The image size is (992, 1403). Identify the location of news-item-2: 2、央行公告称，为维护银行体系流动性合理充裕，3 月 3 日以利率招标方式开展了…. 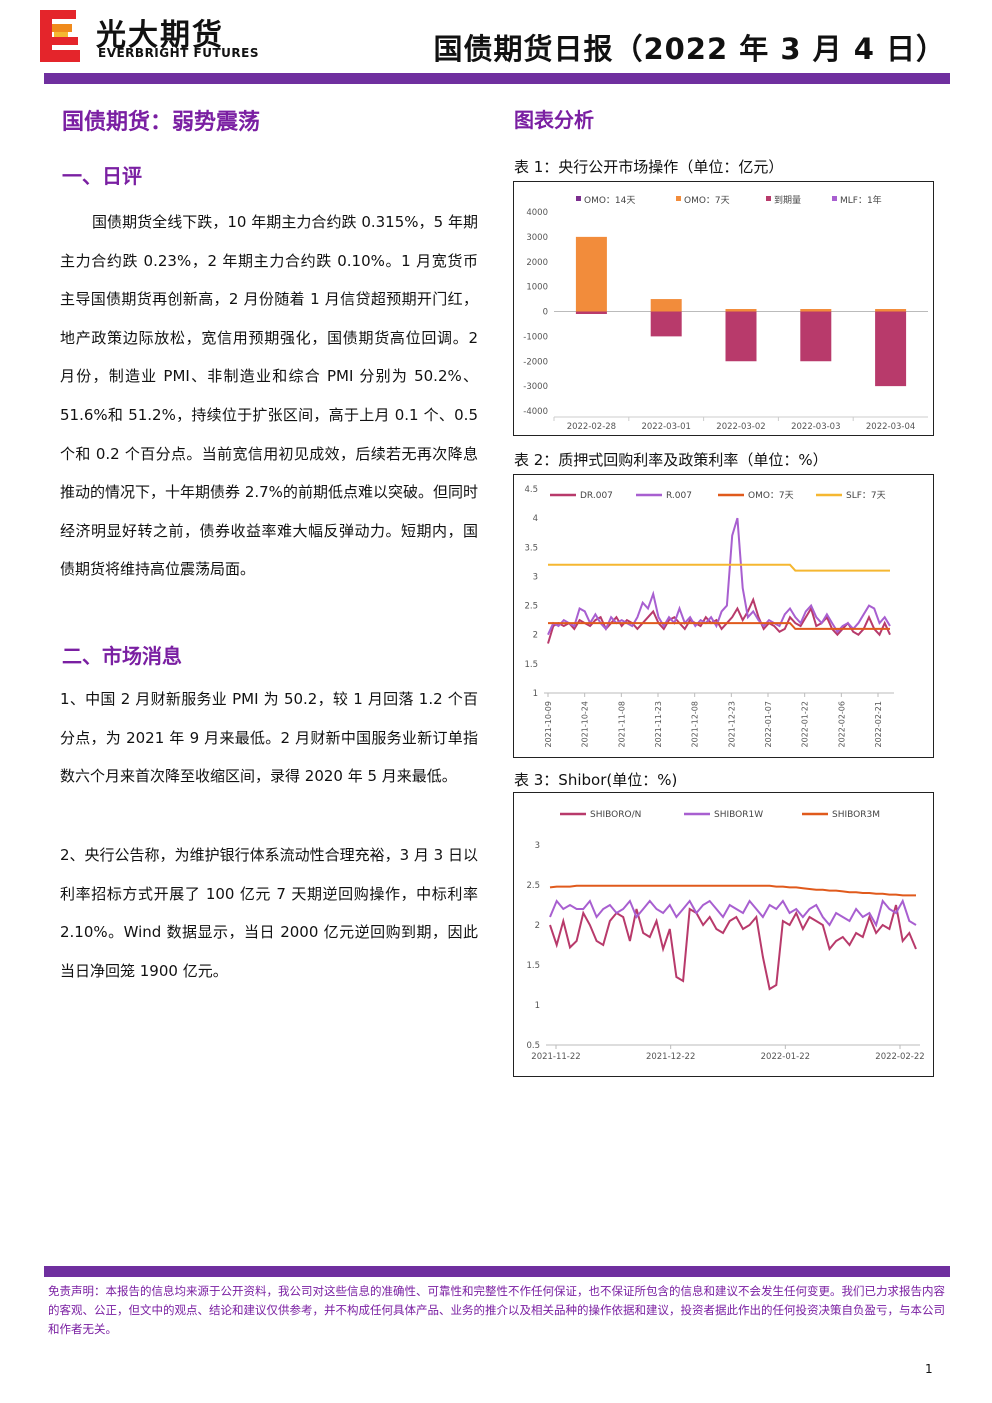
(269, 913).